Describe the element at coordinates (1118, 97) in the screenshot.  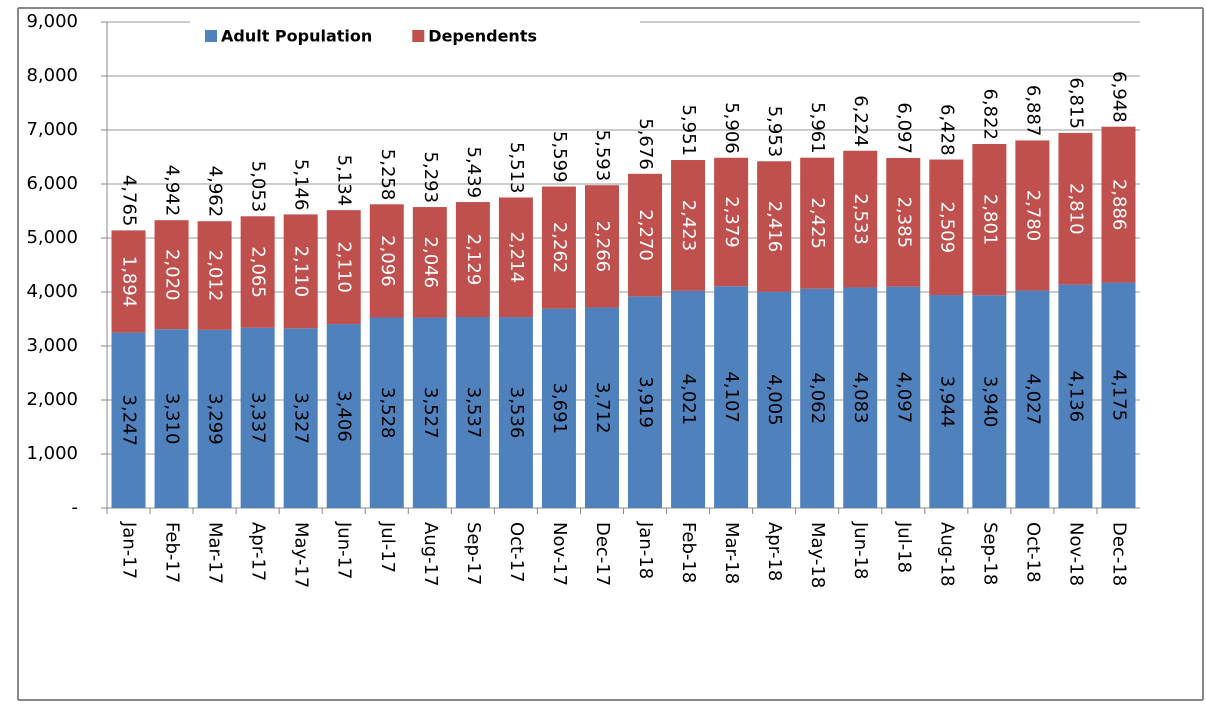
I see `total-label: 6,948` at that location.